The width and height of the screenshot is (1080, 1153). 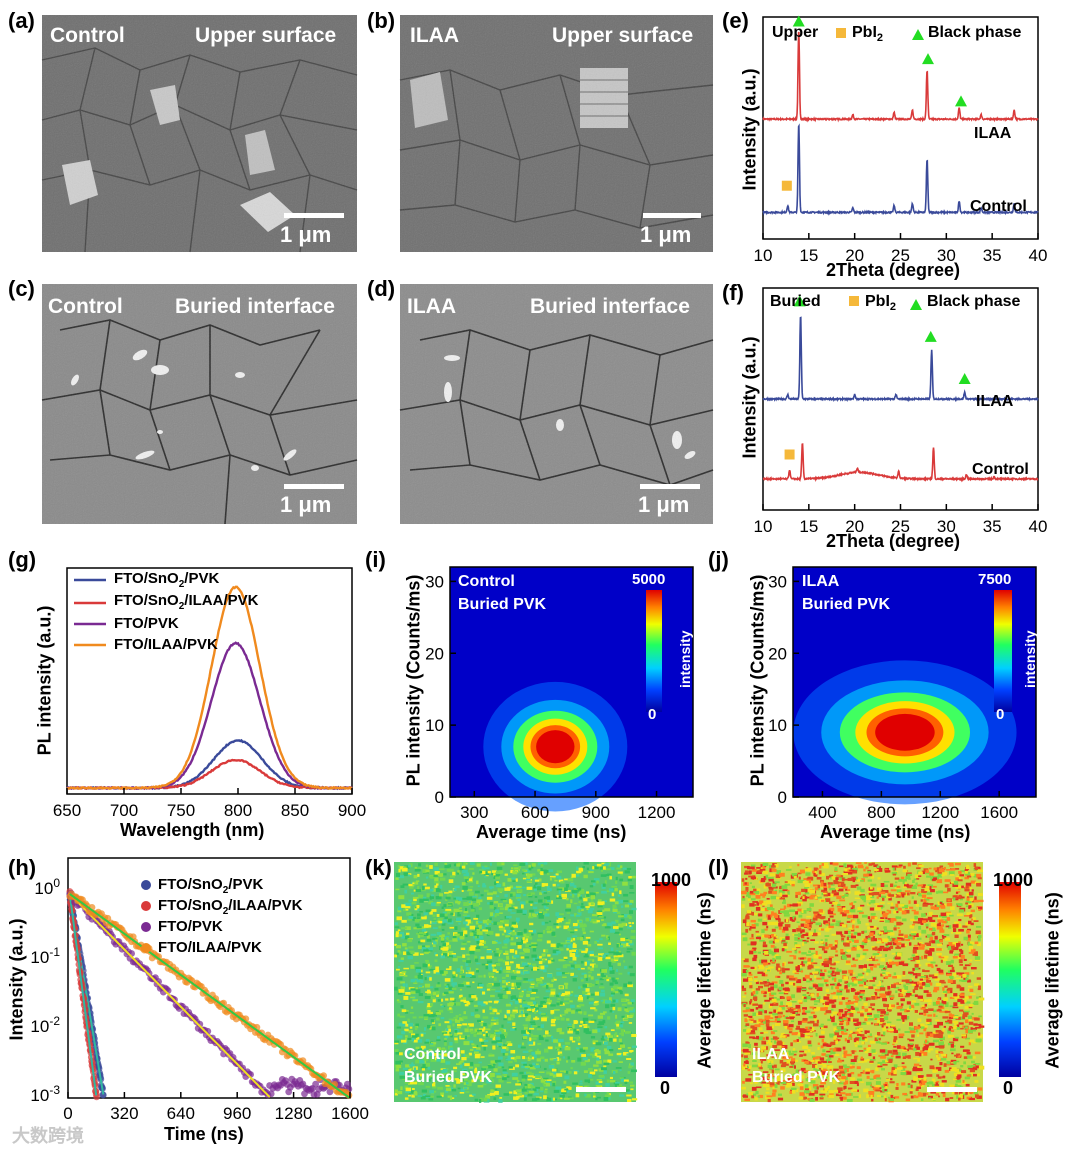 What do you see at coordinates (777, 725) in the screenshot?
I see `y-tick-label: 10` at bounding box center [777, 725].